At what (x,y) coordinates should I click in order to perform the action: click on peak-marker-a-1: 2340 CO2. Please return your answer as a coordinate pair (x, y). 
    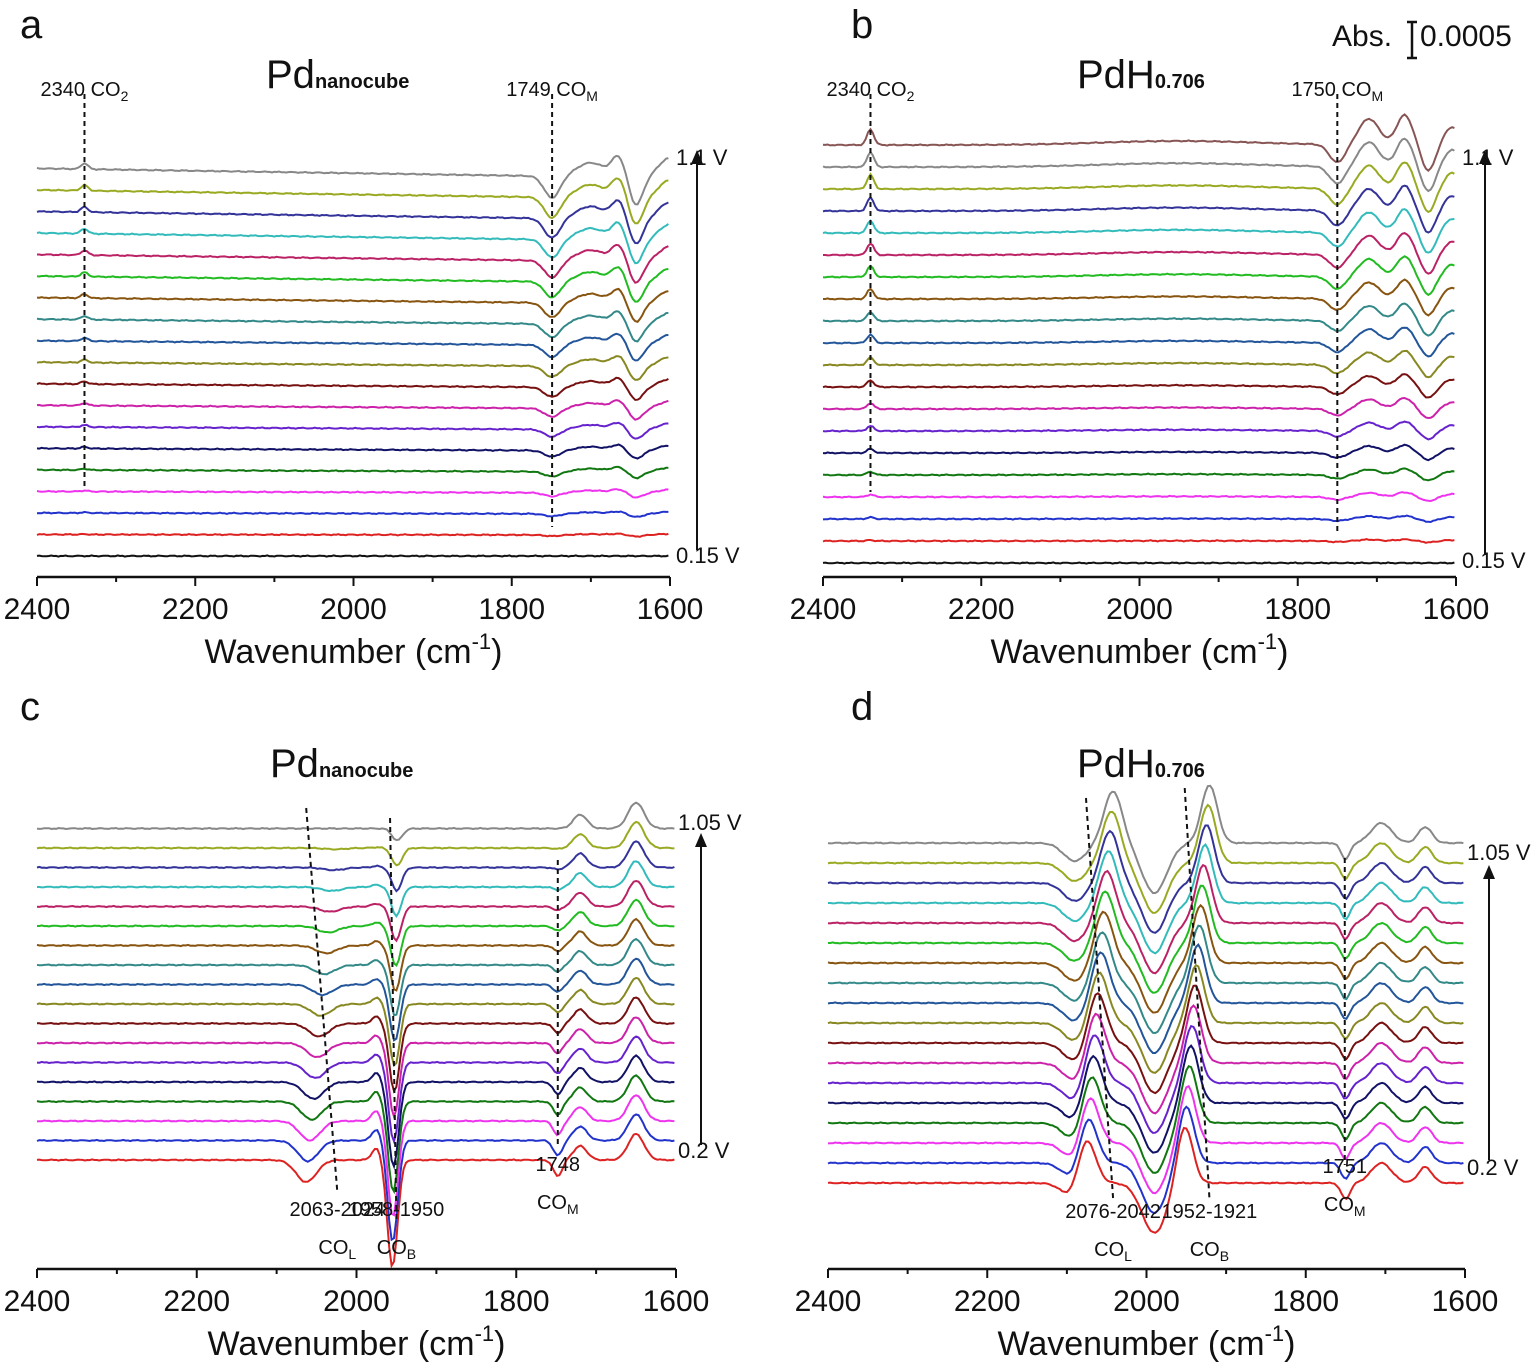
    Looking at the image, I should click on (85, 284).